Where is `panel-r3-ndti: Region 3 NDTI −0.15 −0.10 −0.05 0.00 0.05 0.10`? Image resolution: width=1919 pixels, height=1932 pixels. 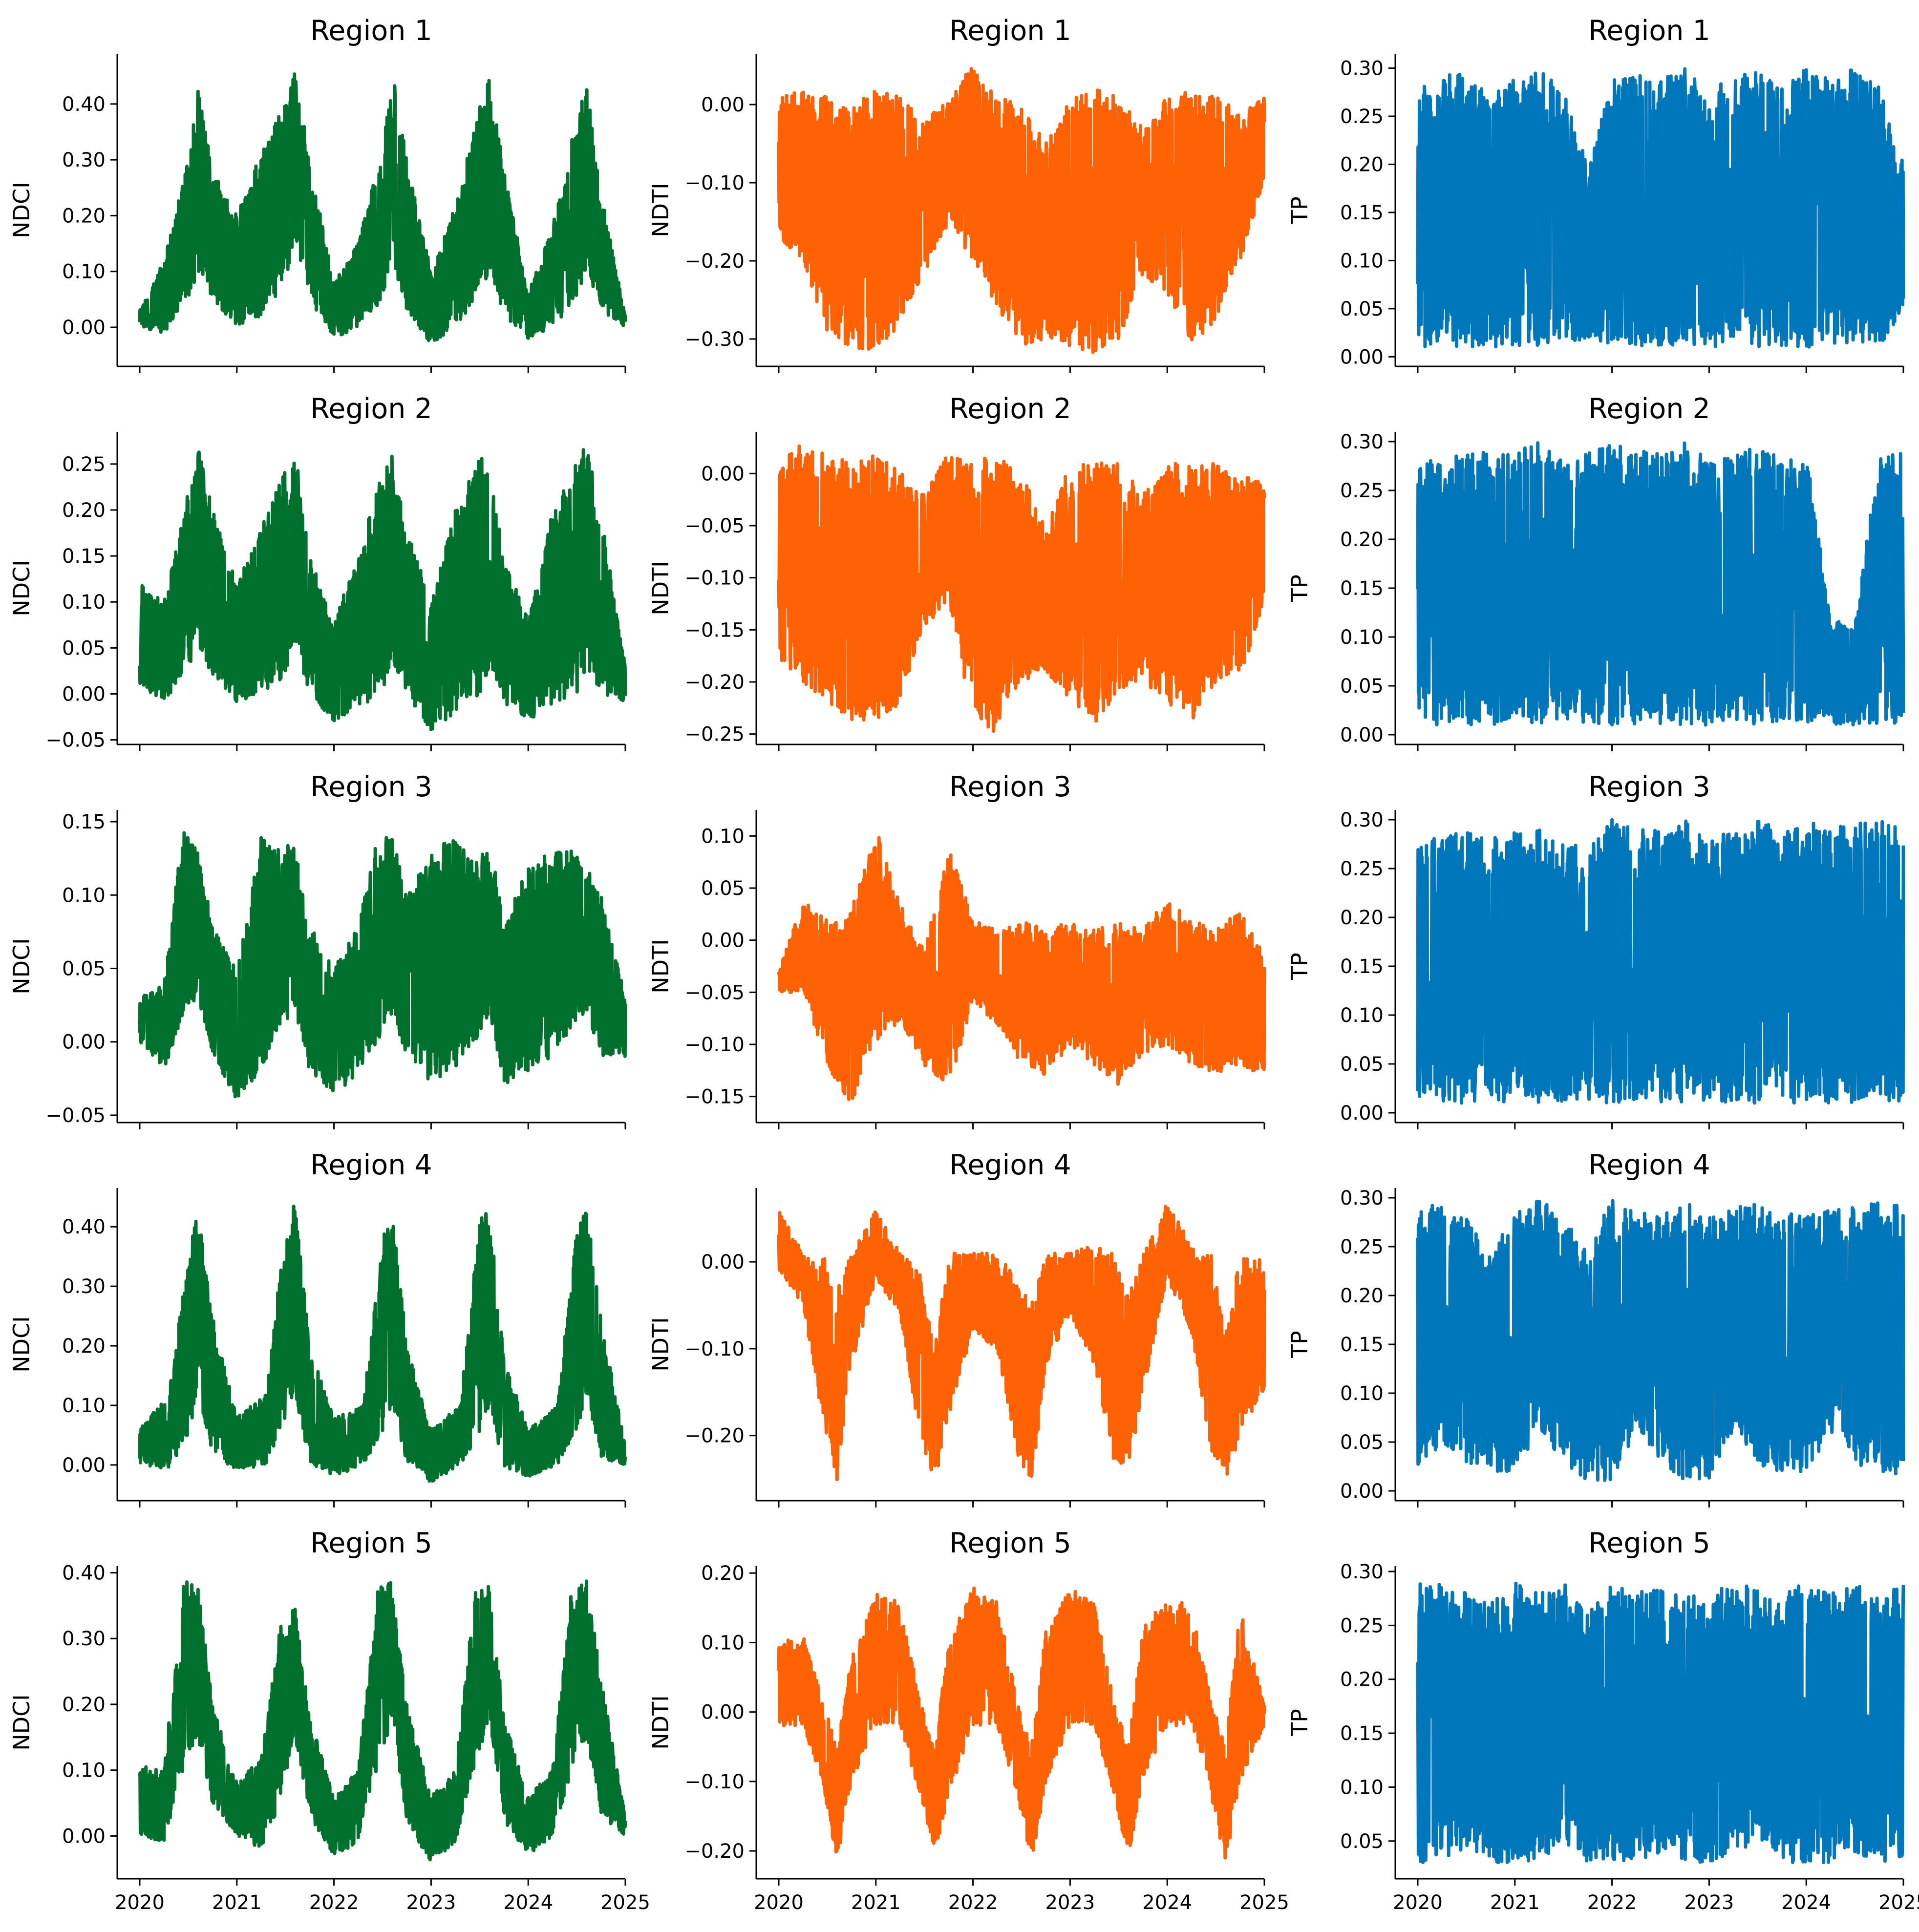 panel-r3-ndti: Region 3 NDTI −0.15 −0.10 −0.05 0.00 0.05 0.10 is located at coordinates (956, 950).